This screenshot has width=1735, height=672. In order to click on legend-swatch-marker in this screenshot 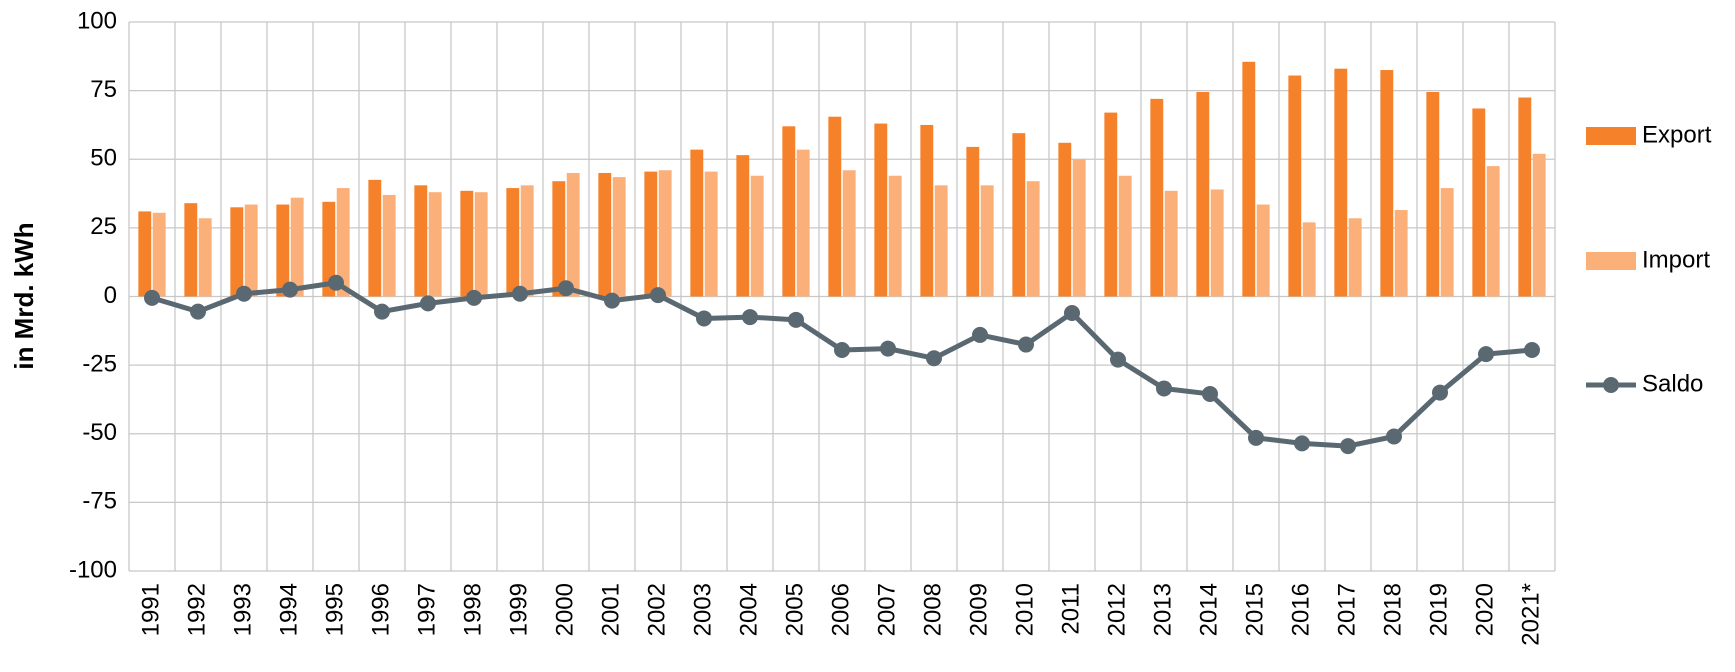, I will do `click(1611, 385)`.